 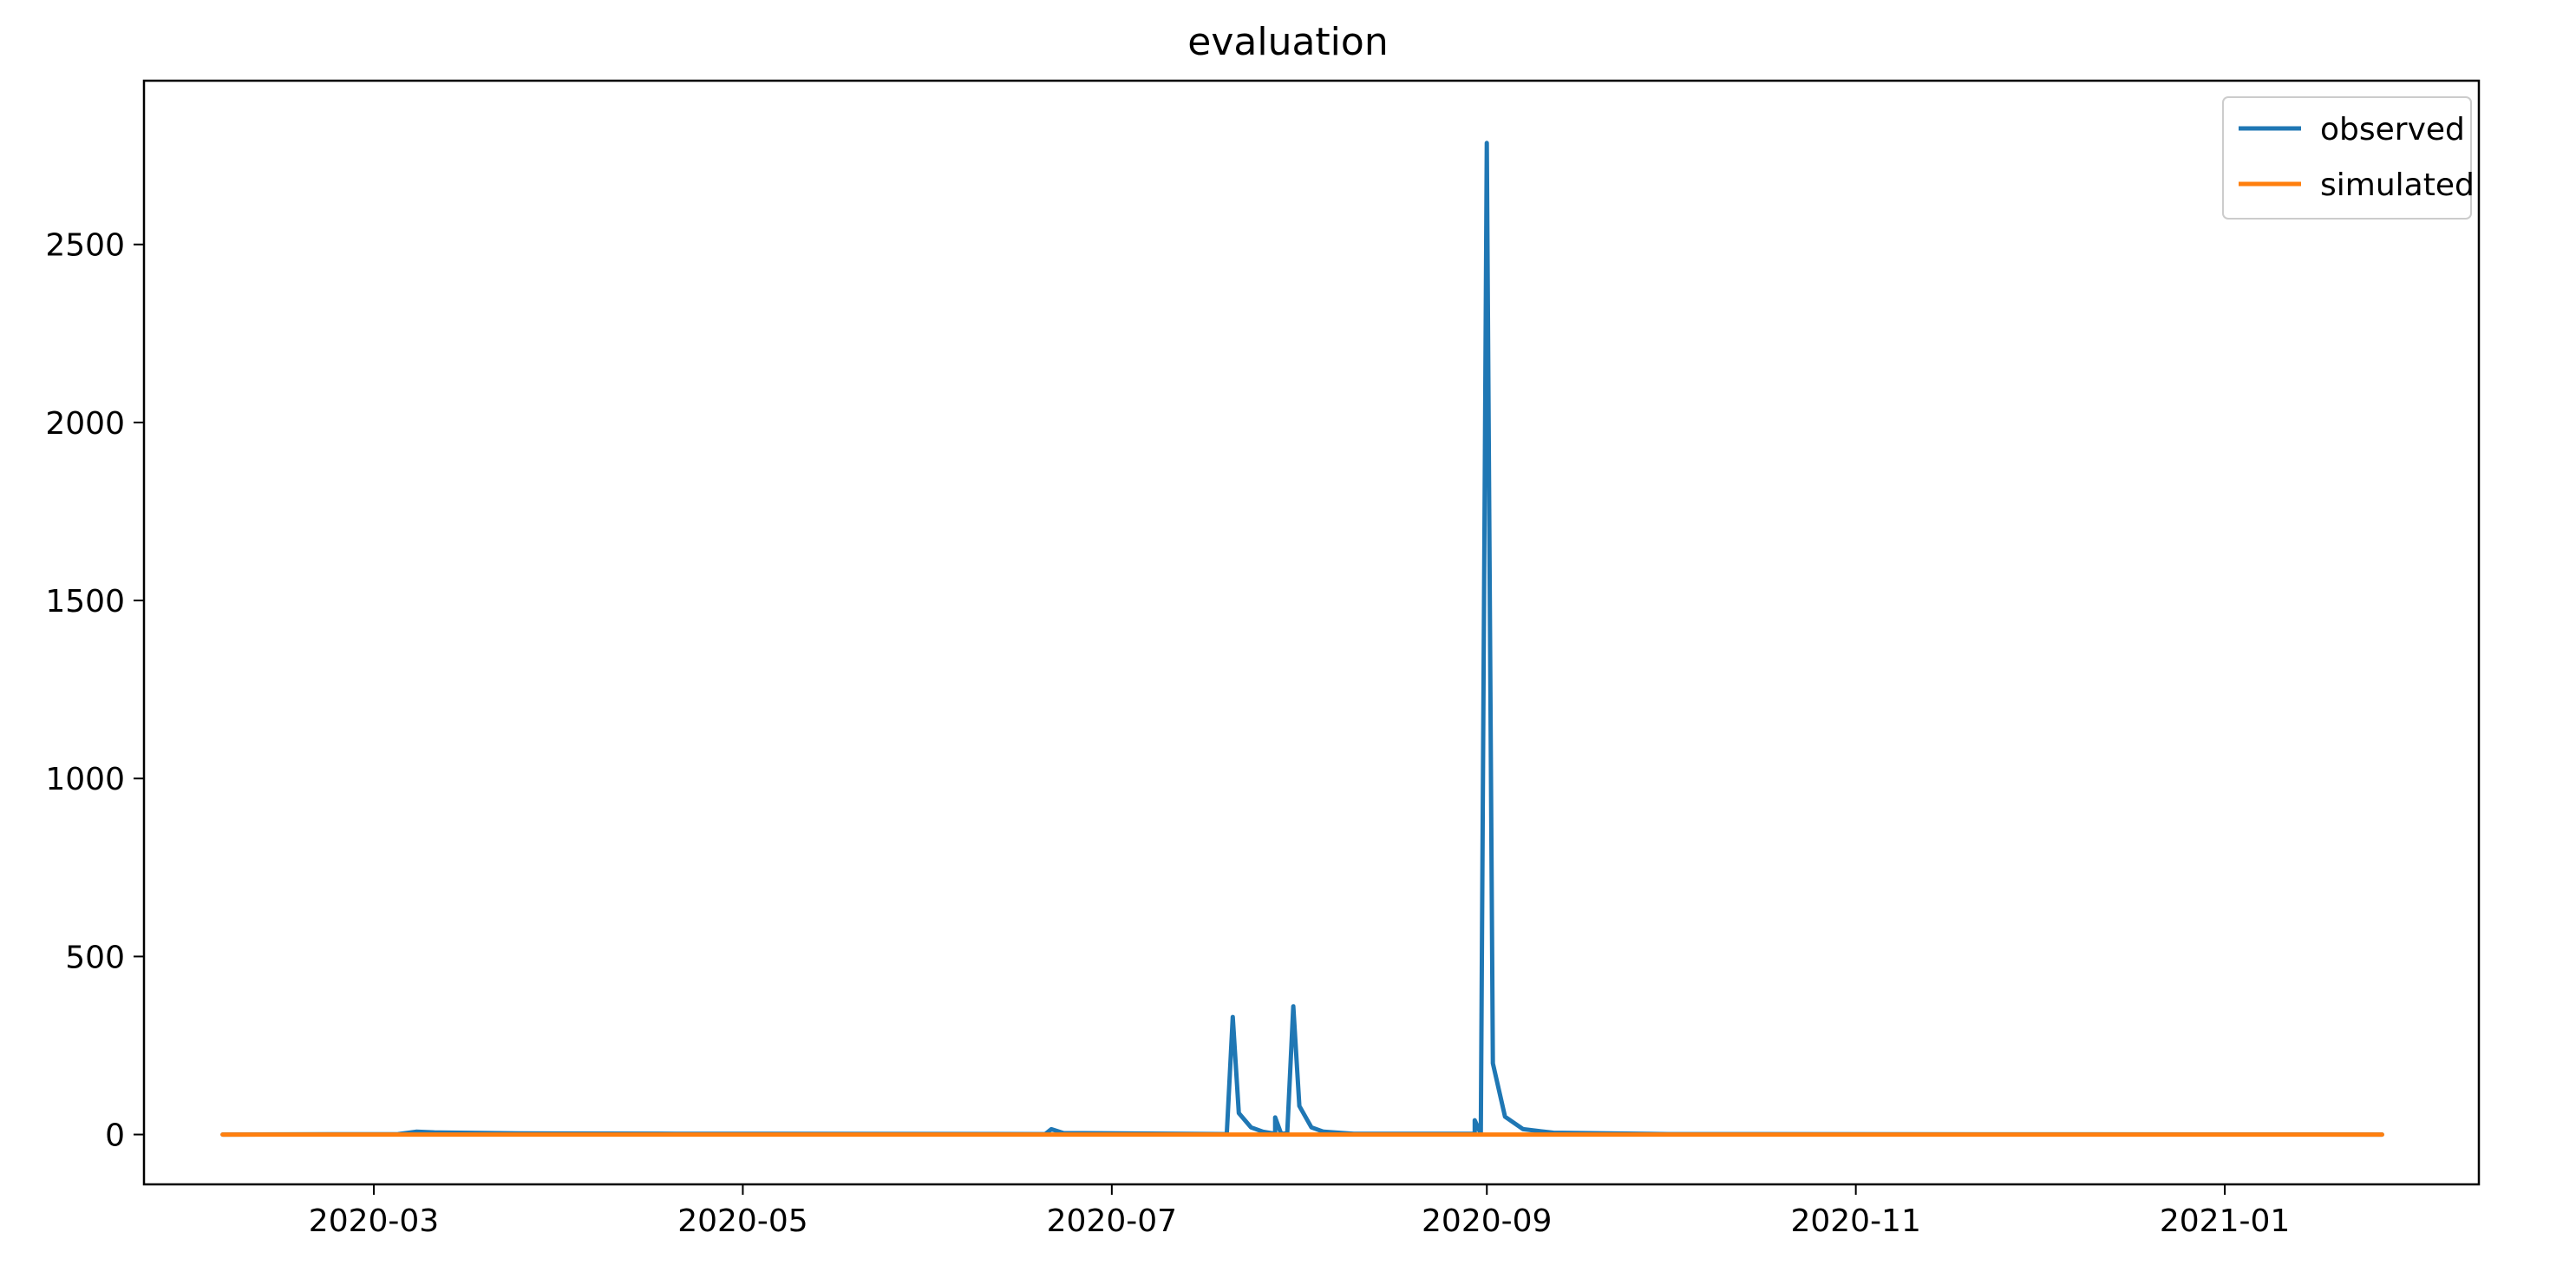 I want to click on y-tick-label: 1000, so click(x=85, y=779).